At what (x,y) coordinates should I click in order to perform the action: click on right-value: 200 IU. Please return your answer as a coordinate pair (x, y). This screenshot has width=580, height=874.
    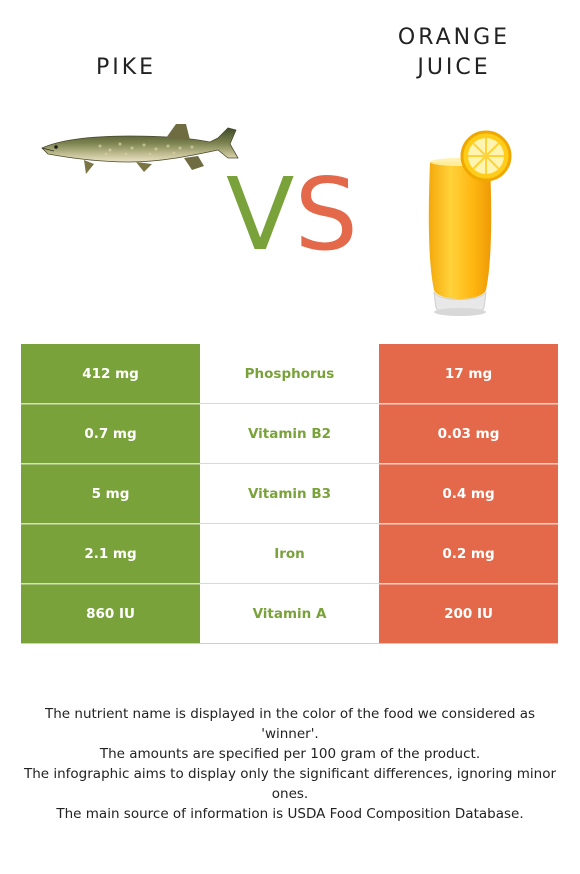
    Looking at the image, I should click on (468, 613).